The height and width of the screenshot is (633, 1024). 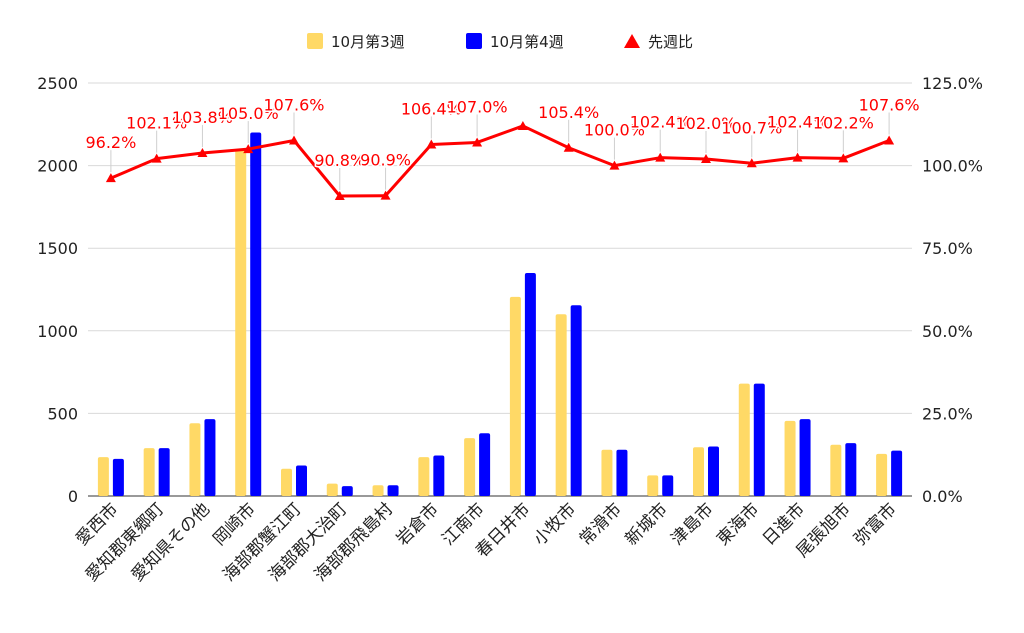 What do you see at coordinates (952, 166) in the screenshot?
I see `y-right-tick-label: 100.0%` at bounding box center [952, 166].